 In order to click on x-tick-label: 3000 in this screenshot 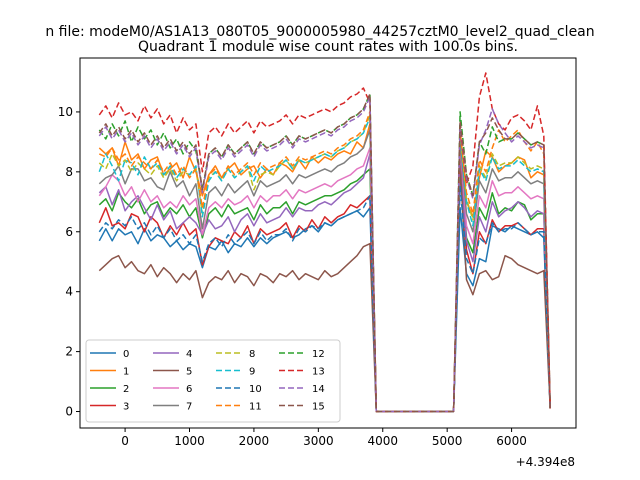, I will do `click(318, 441)`.